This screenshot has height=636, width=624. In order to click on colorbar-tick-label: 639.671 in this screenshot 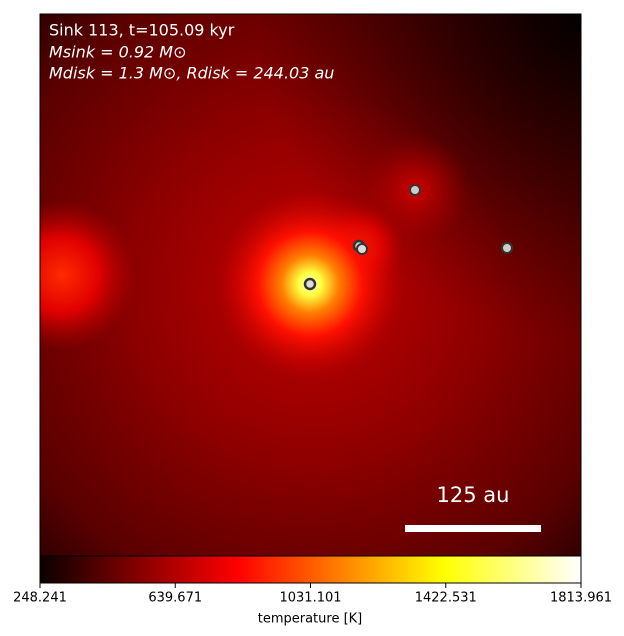, I will do `click(175, 598)`.